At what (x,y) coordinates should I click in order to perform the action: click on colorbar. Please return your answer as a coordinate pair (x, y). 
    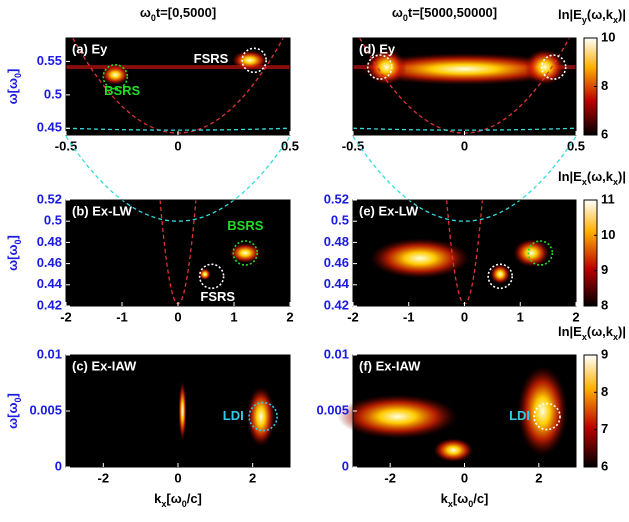
    Looking at the image, I should click on (590, 411).